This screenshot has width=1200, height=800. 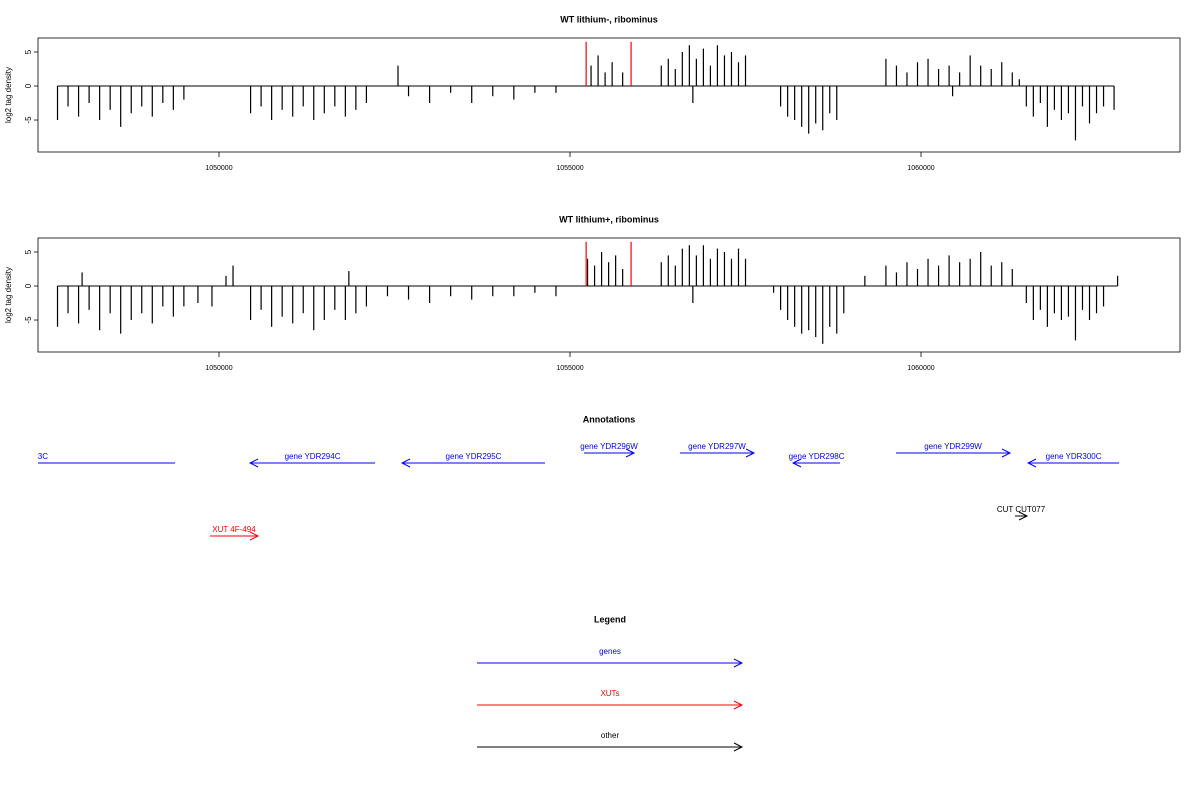 What do you see at coordinates (1021, 509) in the screenshot?
I see `feature-label: CUT CUT077` at bounding box center [1021, 509].